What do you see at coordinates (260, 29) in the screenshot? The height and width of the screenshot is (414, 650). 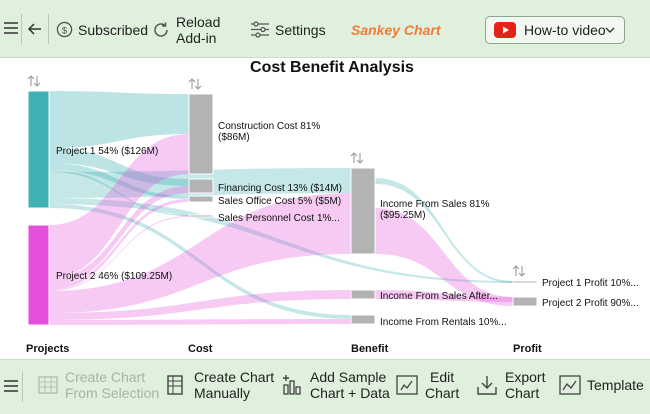 I see `sliders-icon` at bounding box center [260, 29].